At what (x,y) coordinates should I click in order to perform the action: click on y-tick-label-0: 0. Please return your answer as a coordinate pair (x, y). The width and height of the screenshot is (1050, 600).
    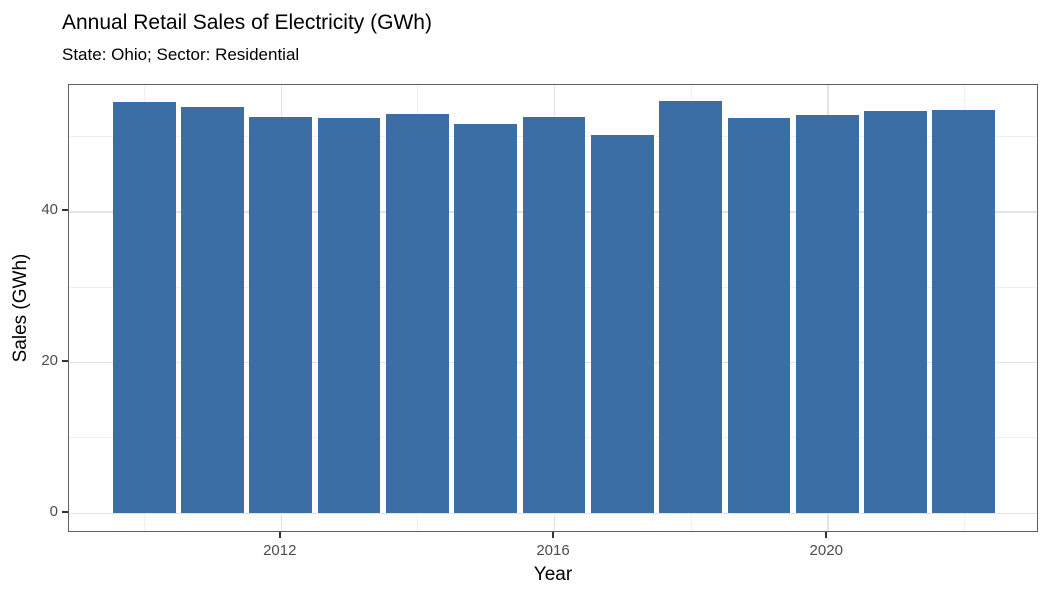
    Looking at the image, I should click on (53, 511).